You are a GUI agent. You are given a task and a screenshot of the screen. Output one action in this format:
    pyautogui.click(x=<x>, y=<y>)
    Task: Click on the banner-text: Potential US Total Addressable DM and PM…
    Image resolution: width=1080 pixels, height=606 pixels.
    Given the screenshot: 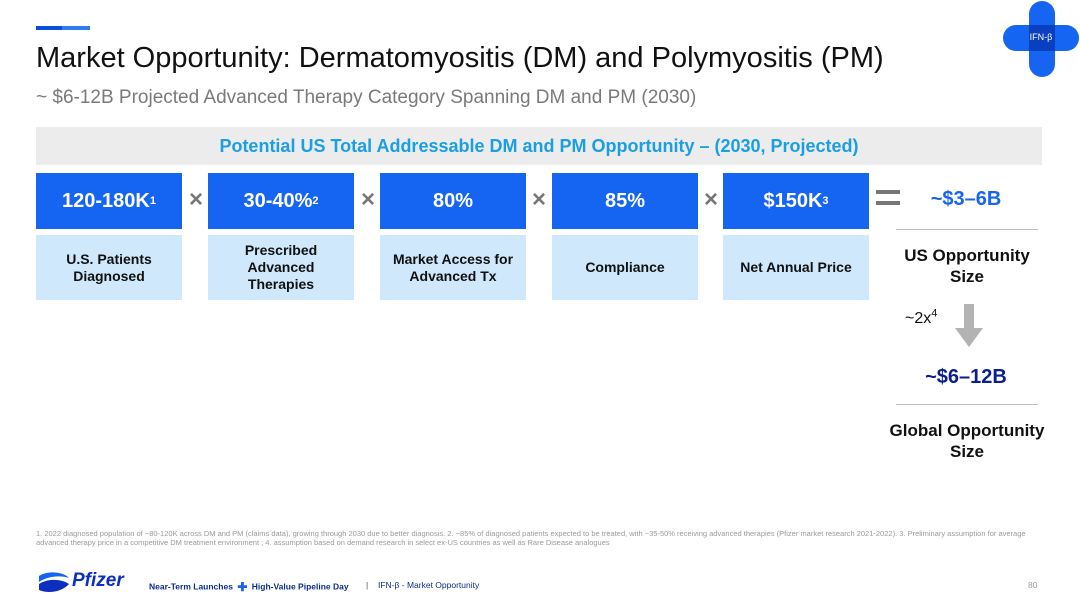 What is the action you would take?
    pyautogui.click(x=539, y=146)
    